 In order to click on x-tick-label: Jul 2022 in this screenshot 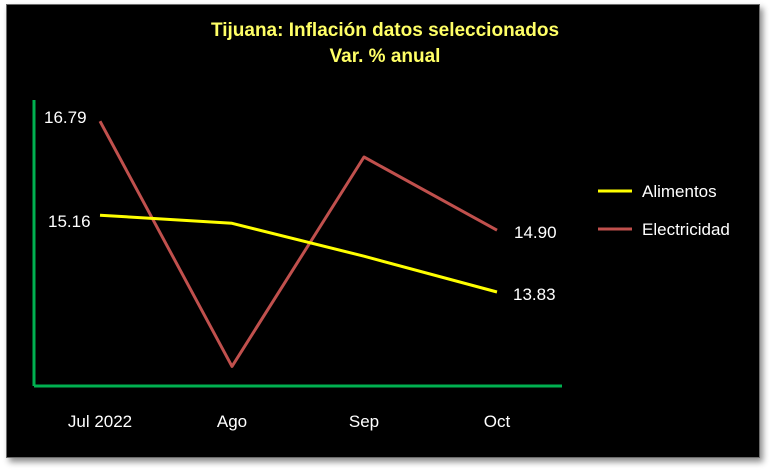, I will do `click(100, 421)`.